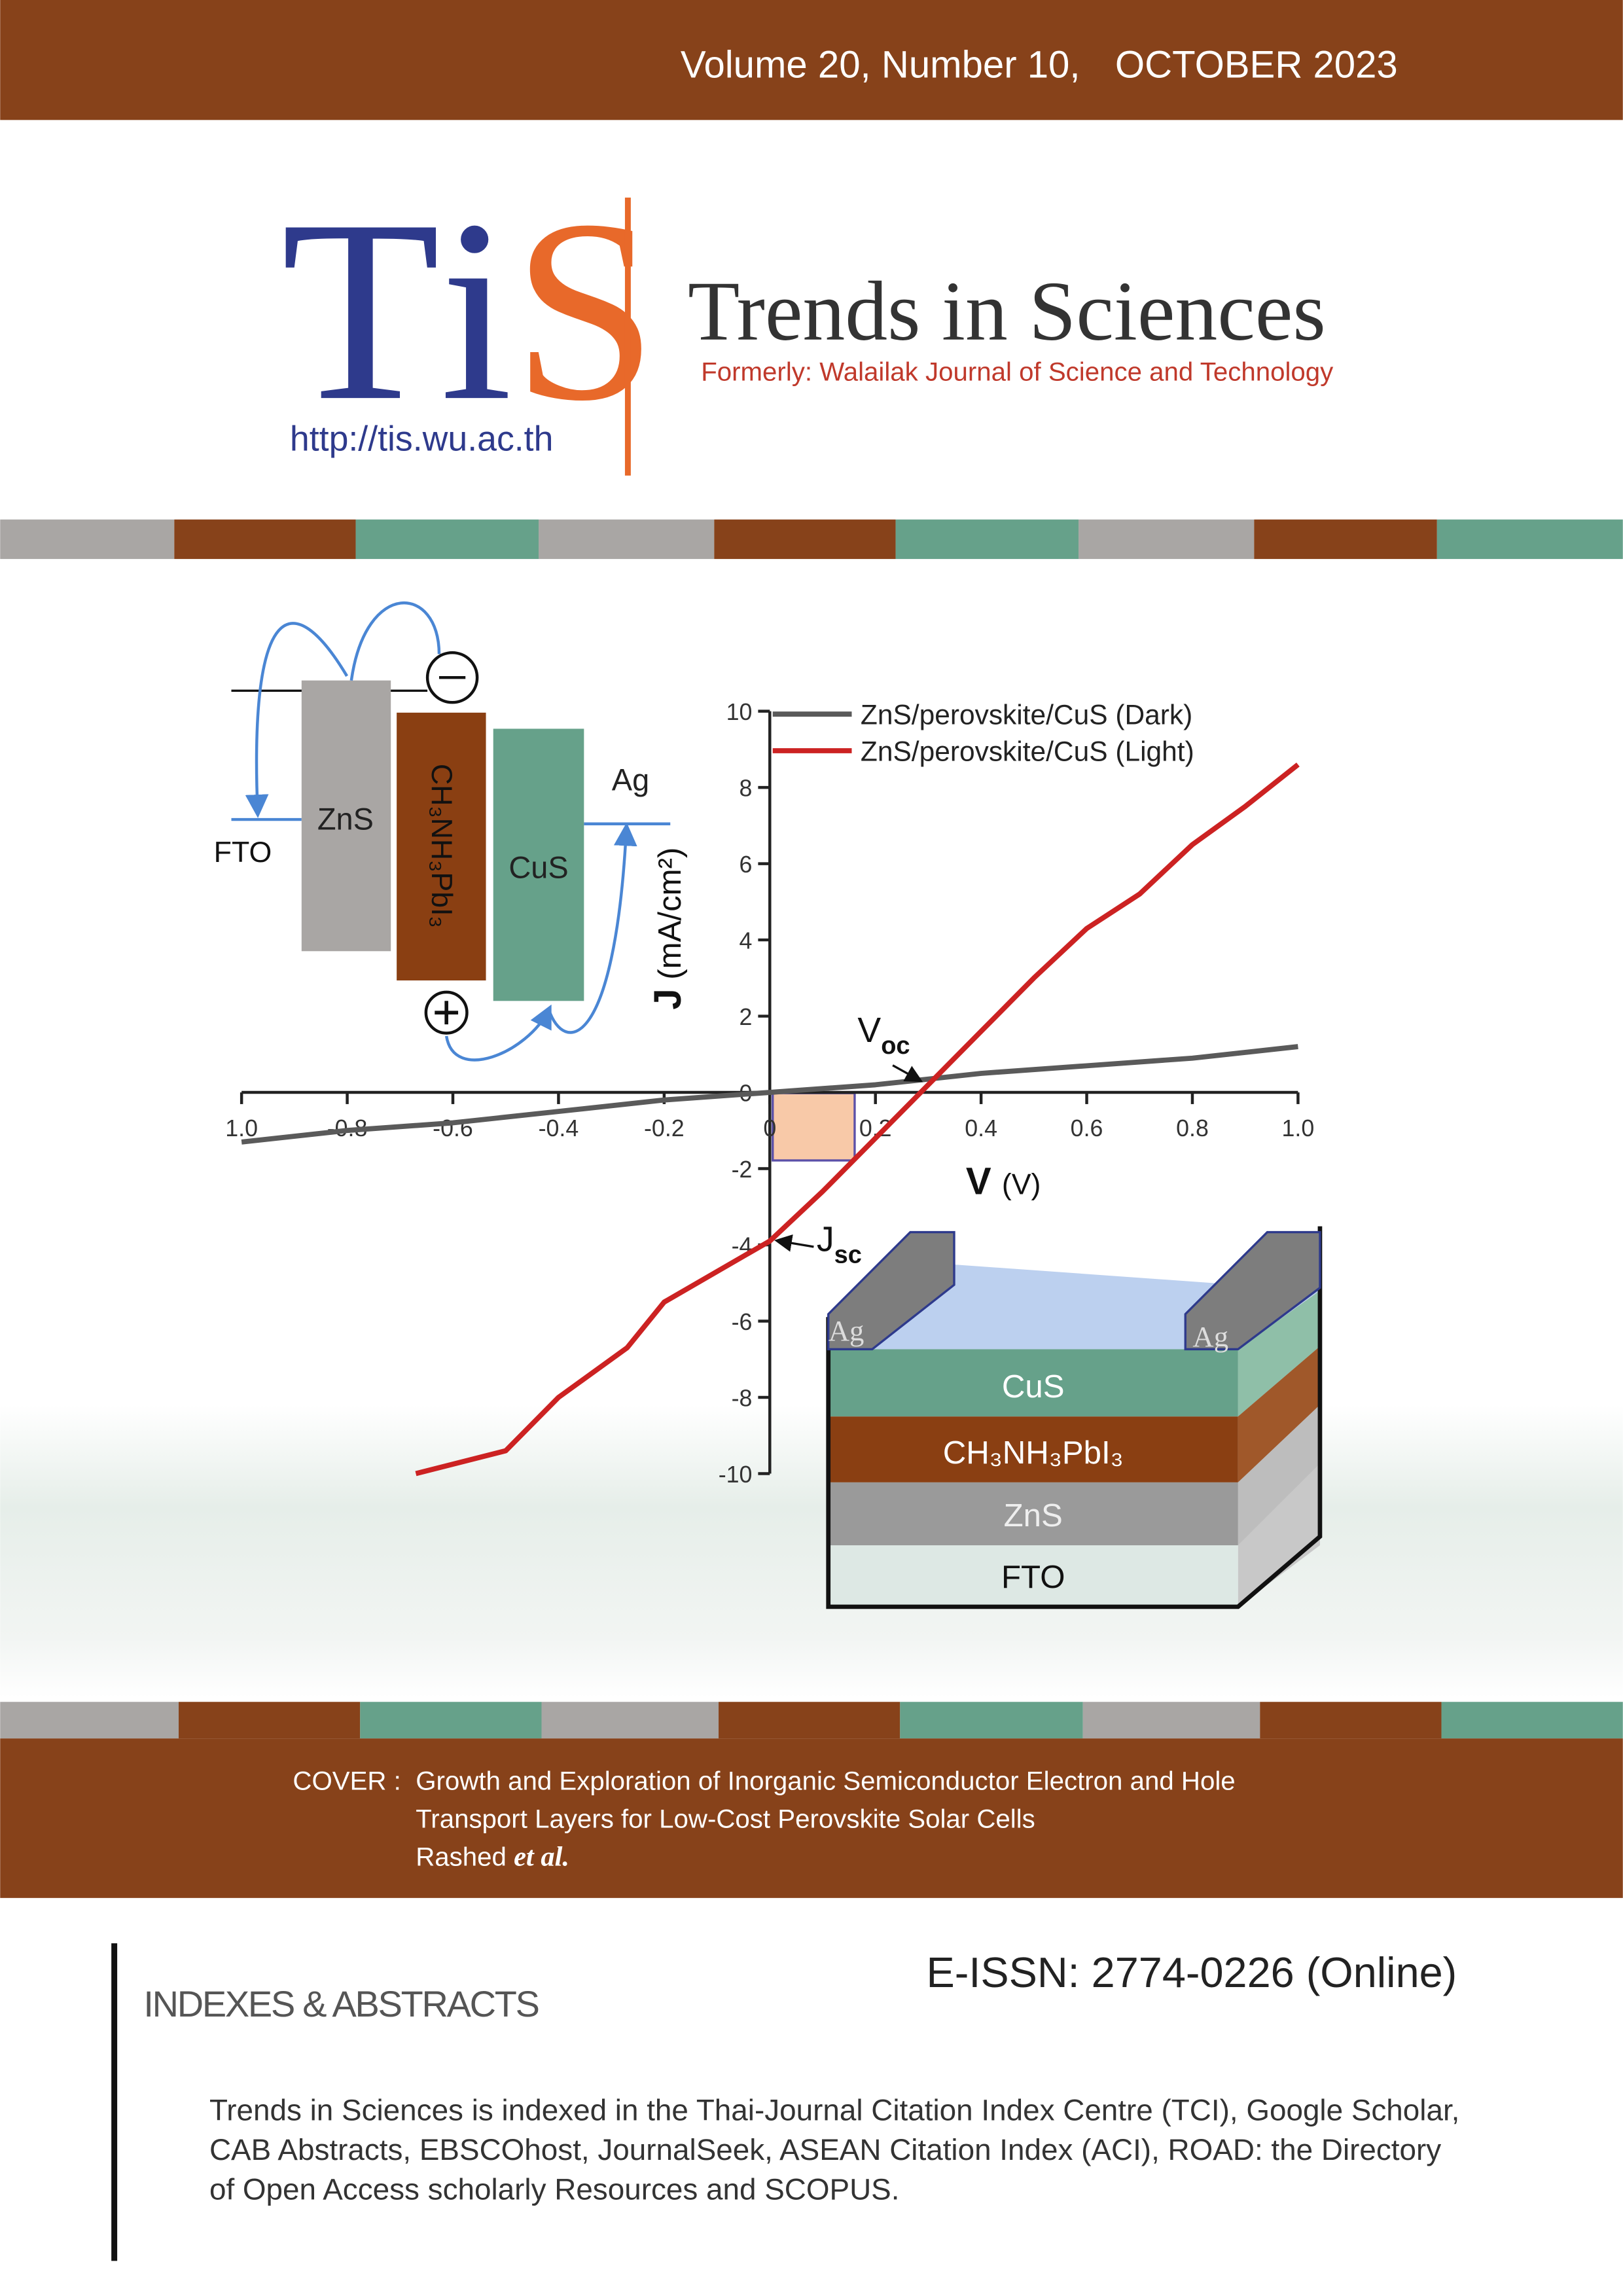  I want to click on annotation-sub: sc, so click(848, 1255).